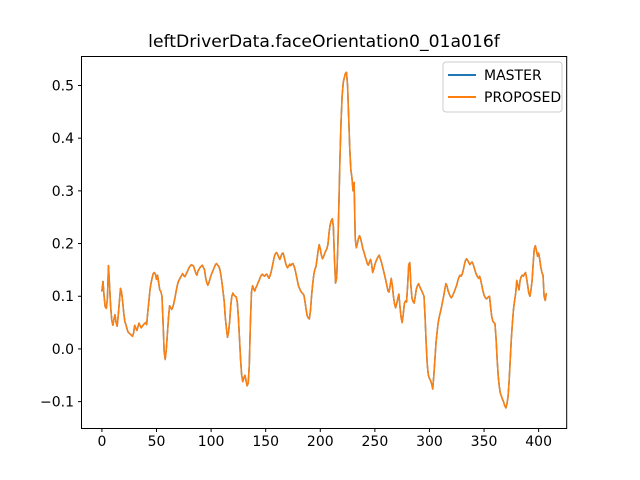 This screenshot has height=480, width=640. I want to click on x-tick-label: 0, so click(101, 442).